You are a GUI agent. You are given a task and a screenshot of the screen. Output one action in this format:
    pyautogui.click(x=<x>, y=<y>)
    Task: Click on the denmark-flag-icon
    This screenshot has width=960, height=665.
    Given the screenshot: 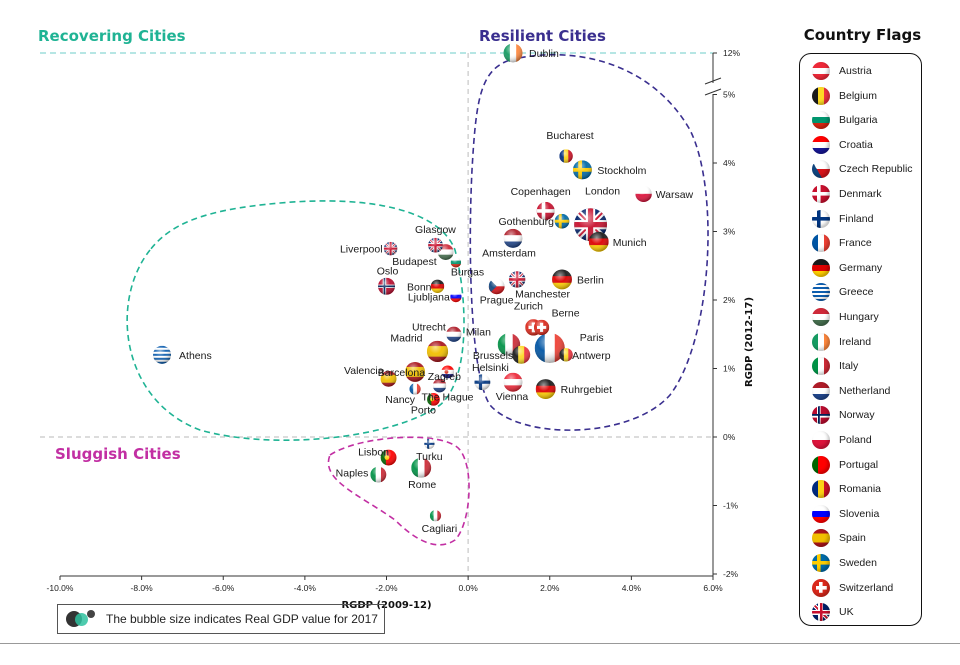 What is the action you would take?
    pyautogui.click(x=821, y=194)
    